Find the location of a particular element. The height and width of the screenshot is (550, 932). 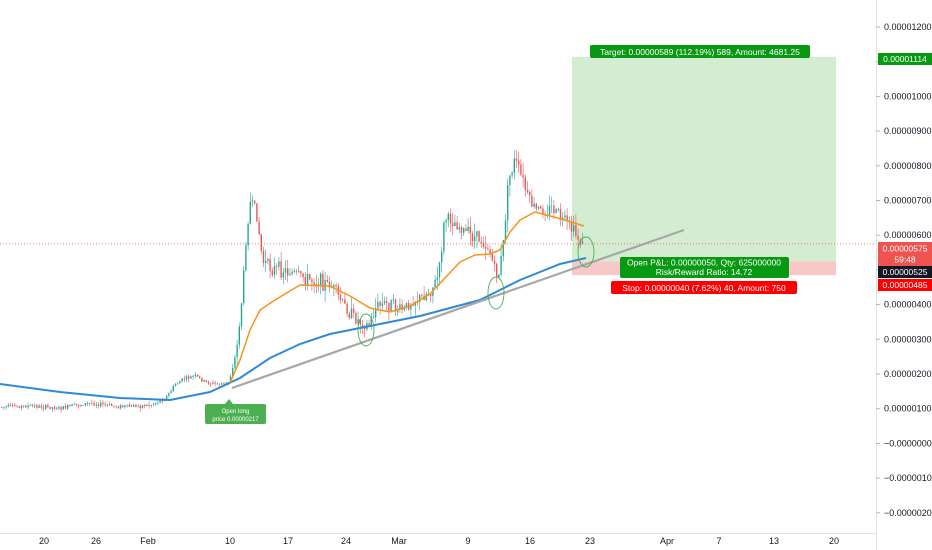

y-tick-label: 0.00000200 is located at coordinates (908, 374).